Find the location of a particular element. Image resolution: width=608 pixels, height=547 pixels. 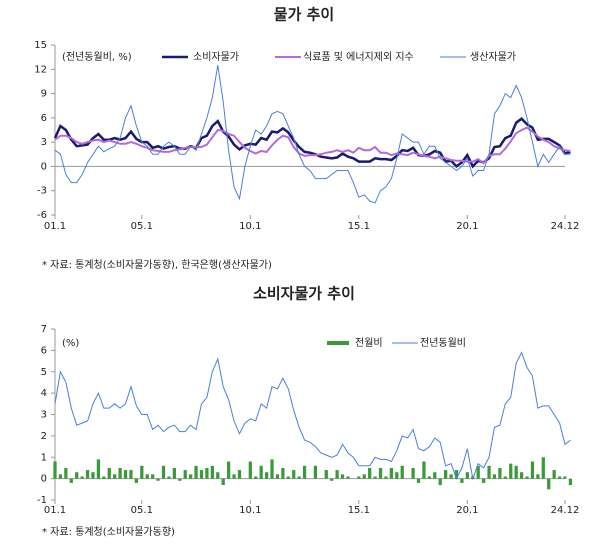

y-tick-label: -6 is located at coordinates (42, 215).